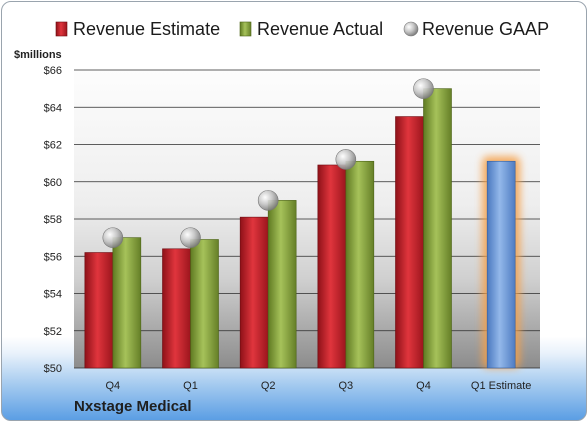 The image size is (588, 422). I want to click on legend-label: Revenue Actual, so click(320, 29).